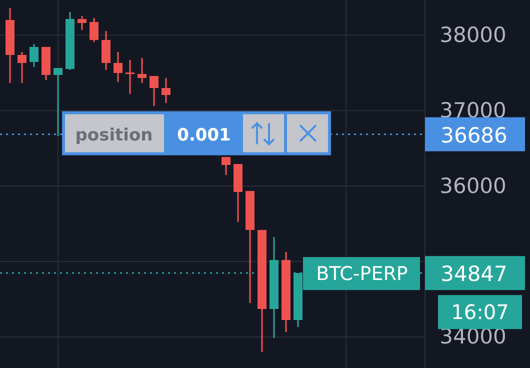  What do you see at coordinates (473, 34) in the screenshot?
I see `y-tick-label: 38000` at bounding box center [473, 34].